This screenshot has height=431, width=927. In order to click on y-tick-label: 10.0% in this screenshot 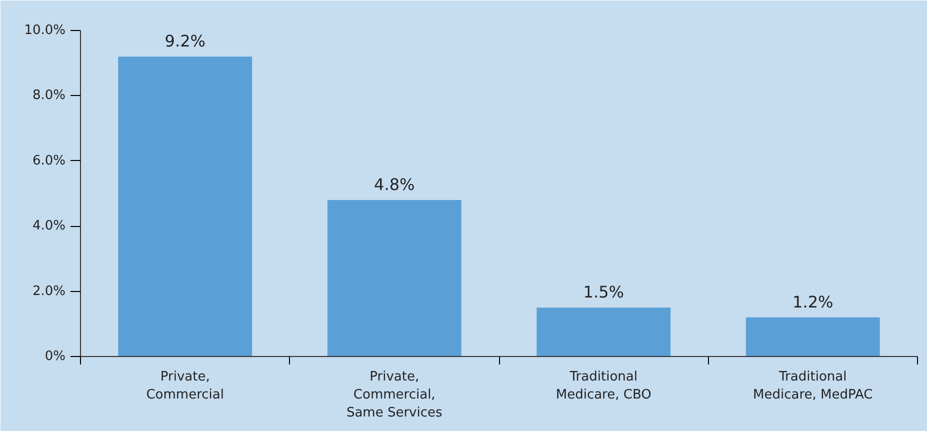, I will do `click(45, 30)`.